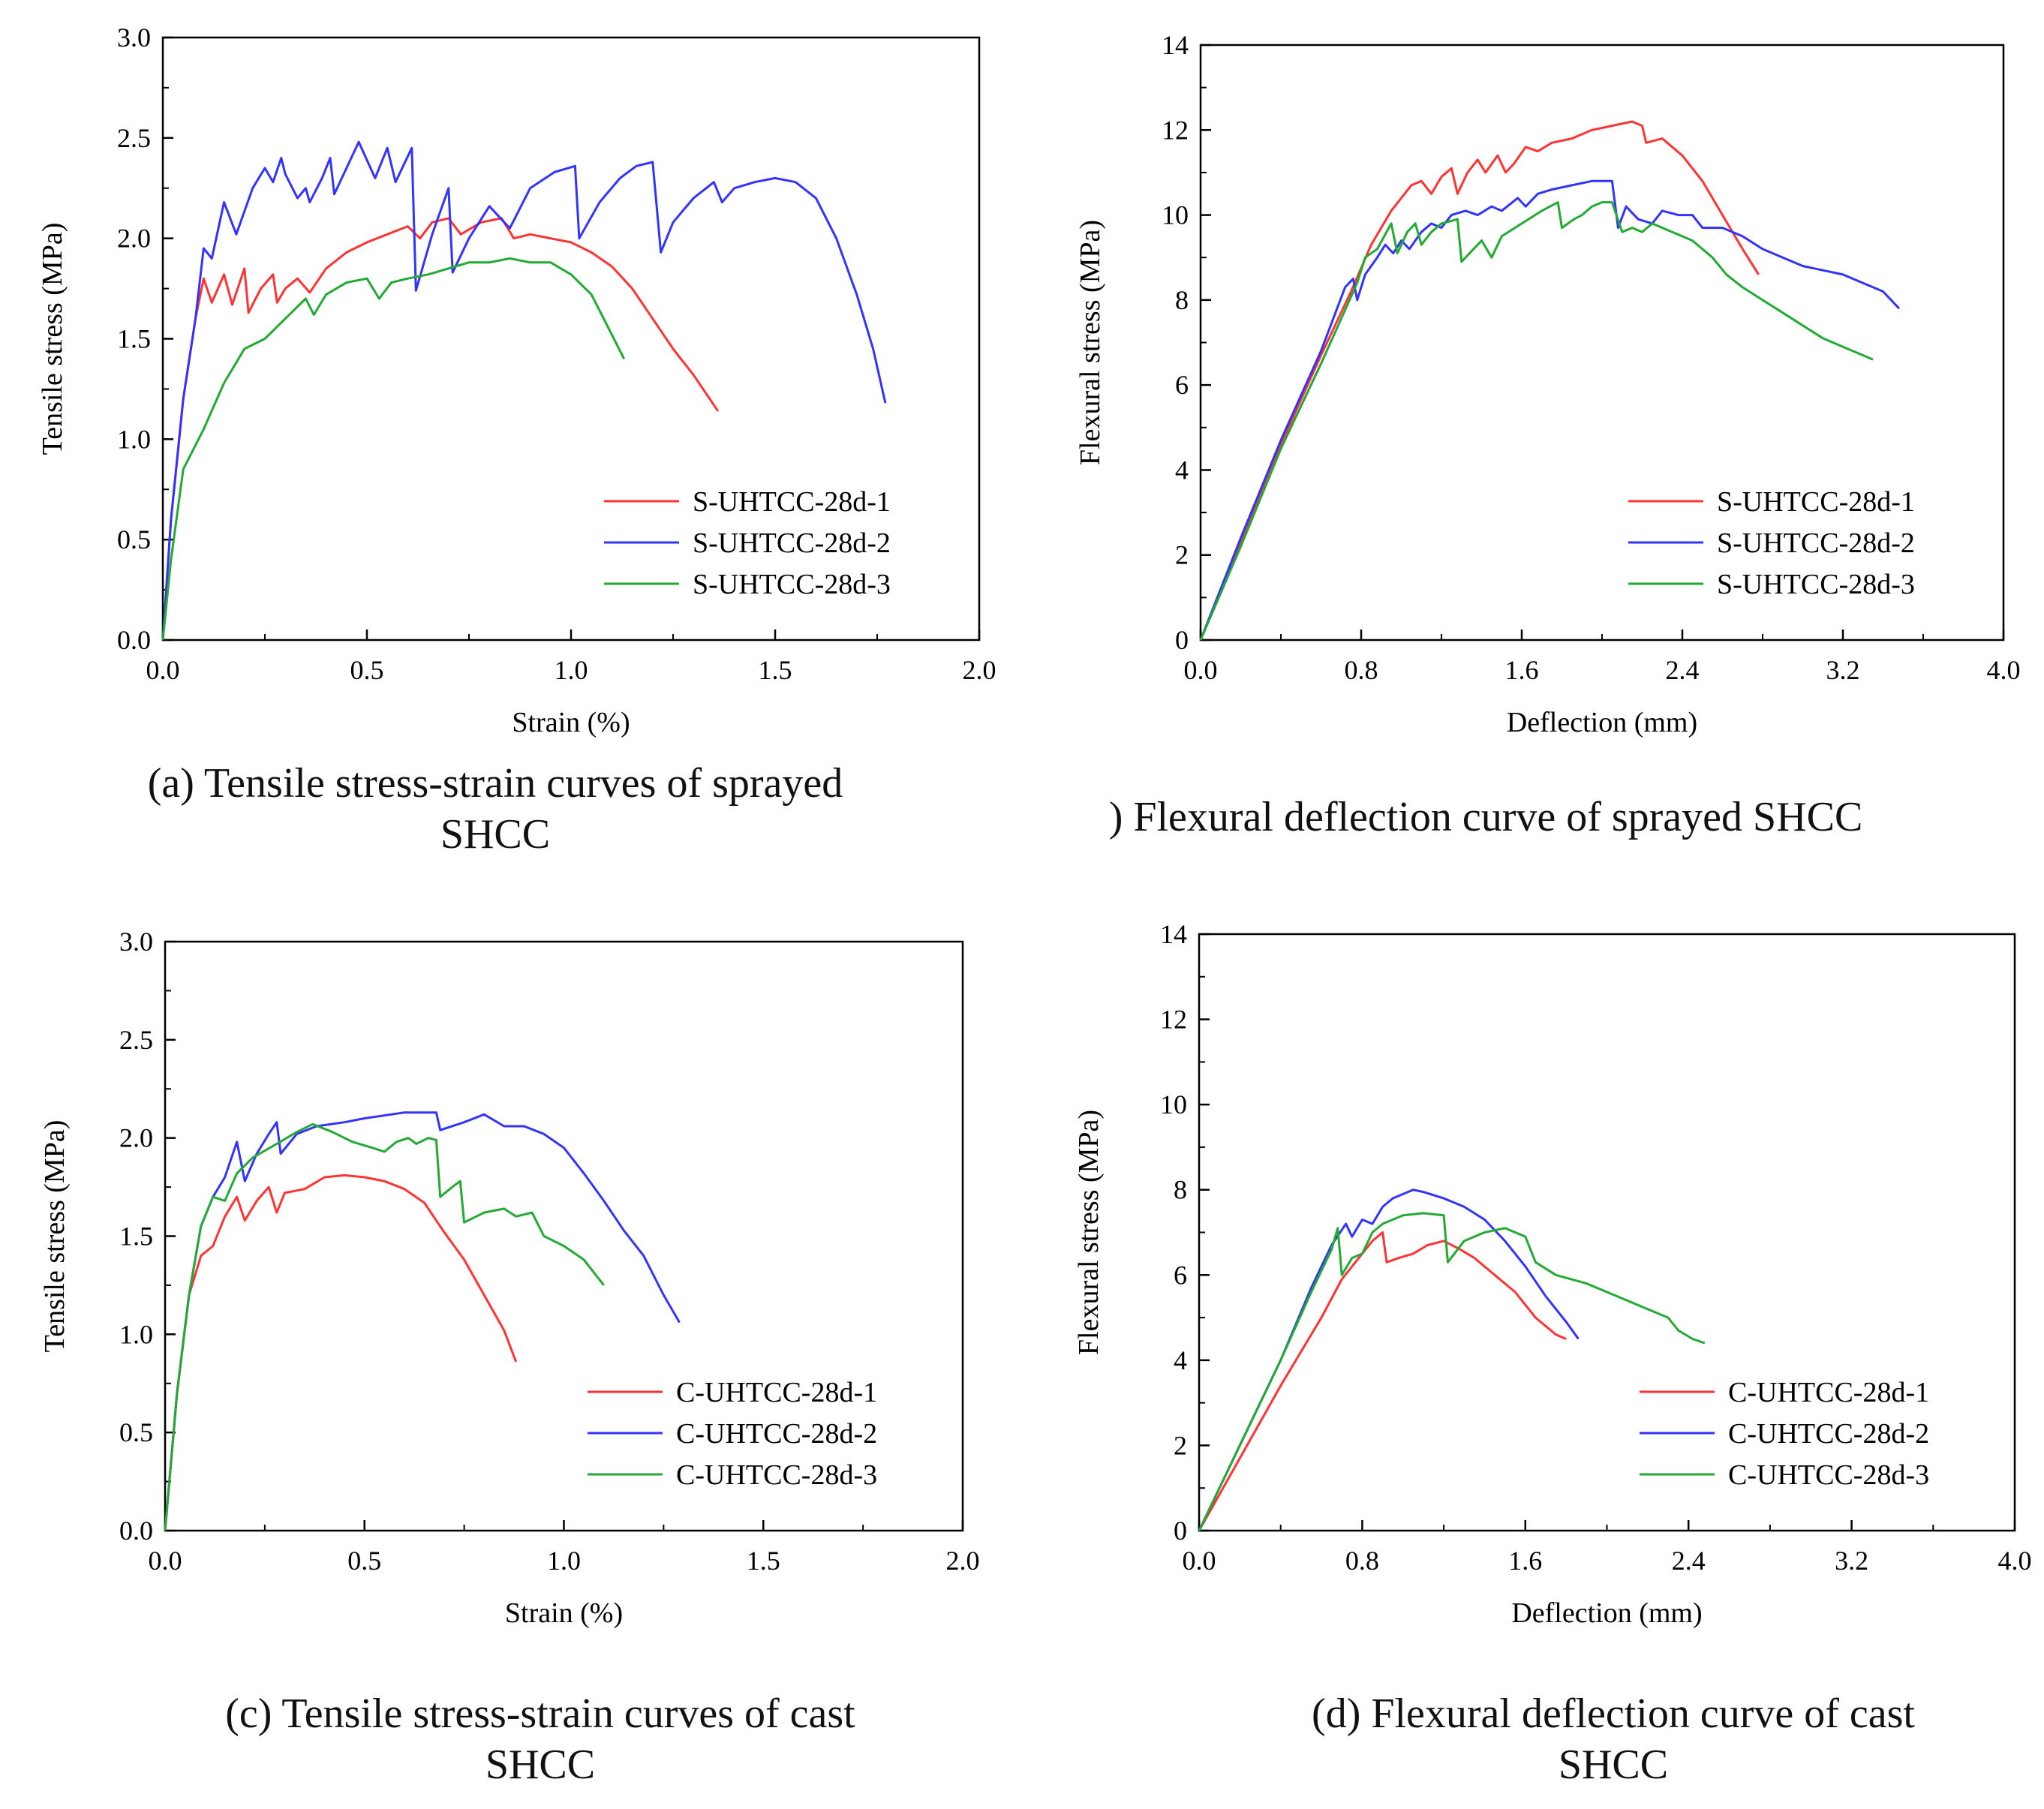 The width and height of the screenshot is (2044, 1809). Describe the element at coordinates (495, 834) in the screenshot. I see `caption-a-line2: SHCC` at that location.